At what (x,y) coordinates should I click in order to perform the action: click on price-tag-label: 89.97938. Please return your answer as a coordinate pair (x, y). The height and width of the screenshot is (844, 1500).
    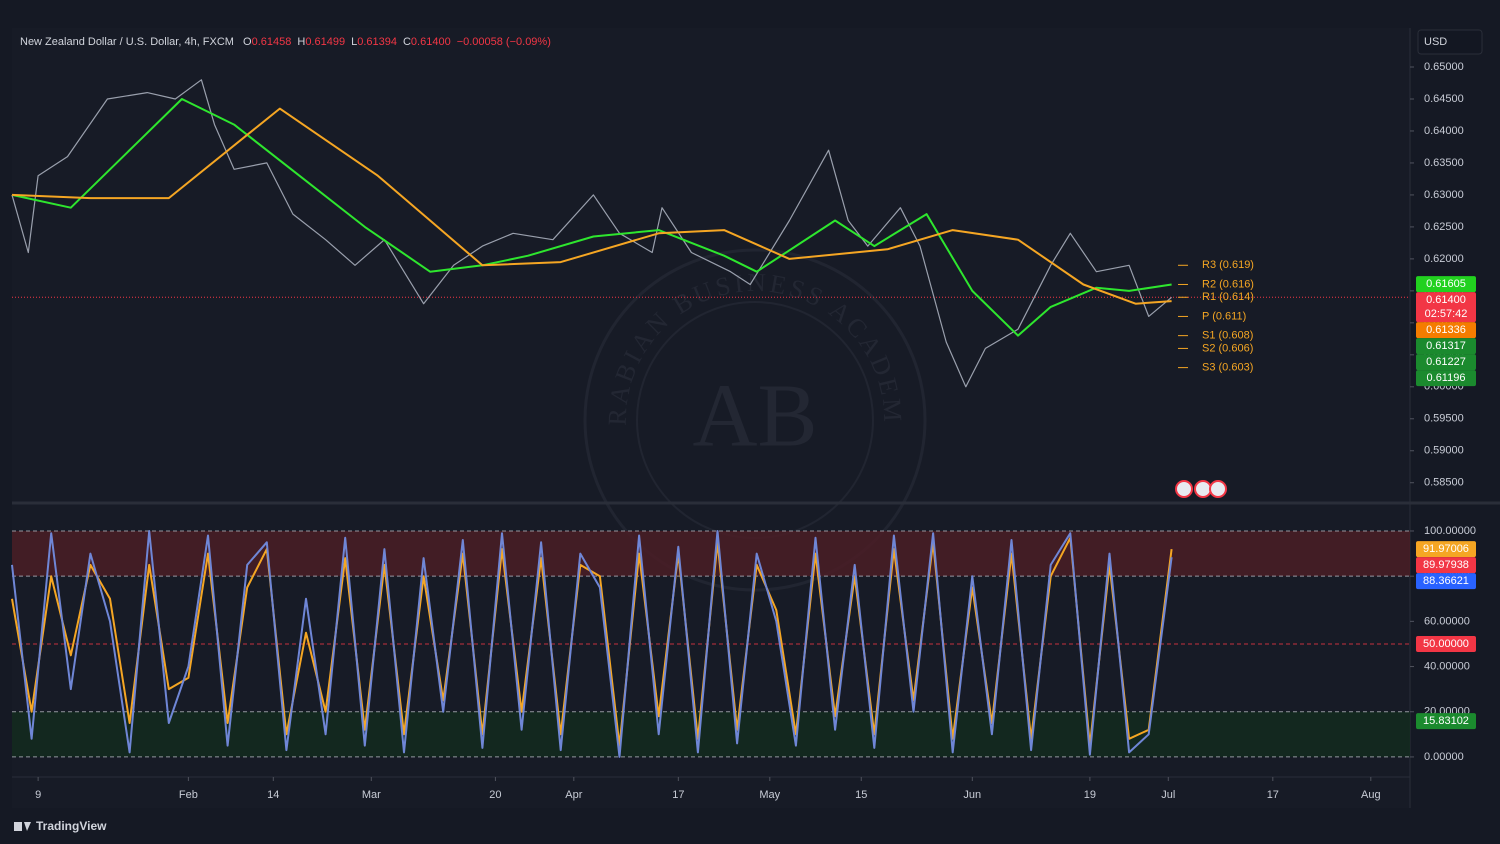
    Looking at the image, I should click on (1446, 565).